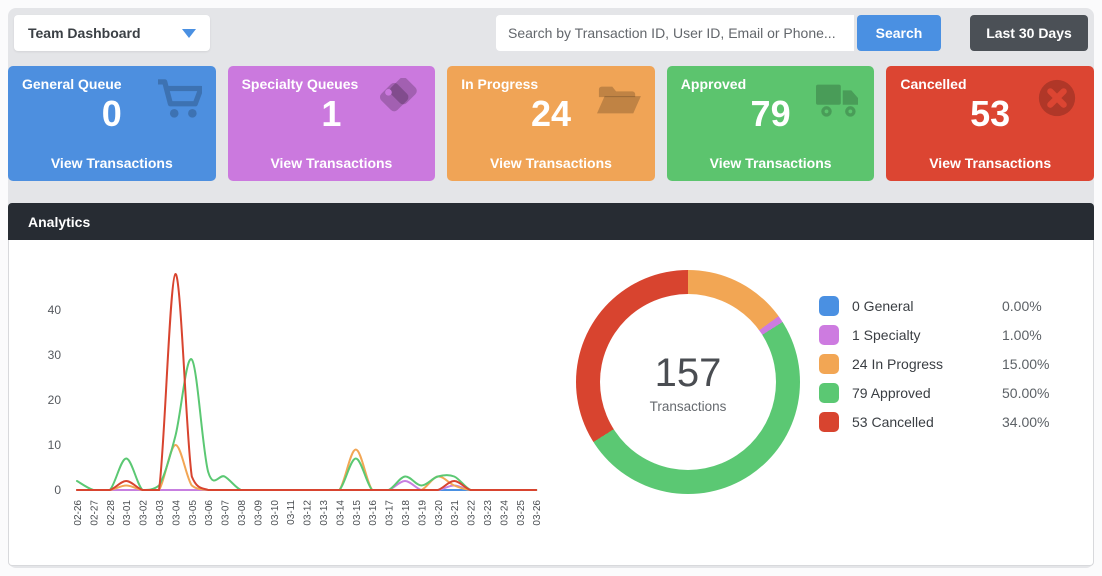 This screenshot has height=576, width=1102. Describe the element at coordinates (934, 392) in the screenshot. I see `legend-item-approved: 79 Approved 50.00%` at that location.